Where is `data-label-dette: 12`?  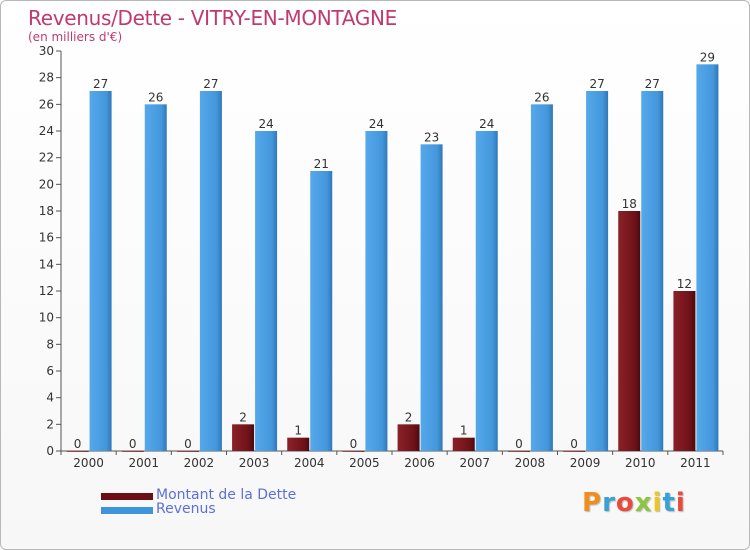
data-label-dette: 12 is located at coordinates (684, 284).